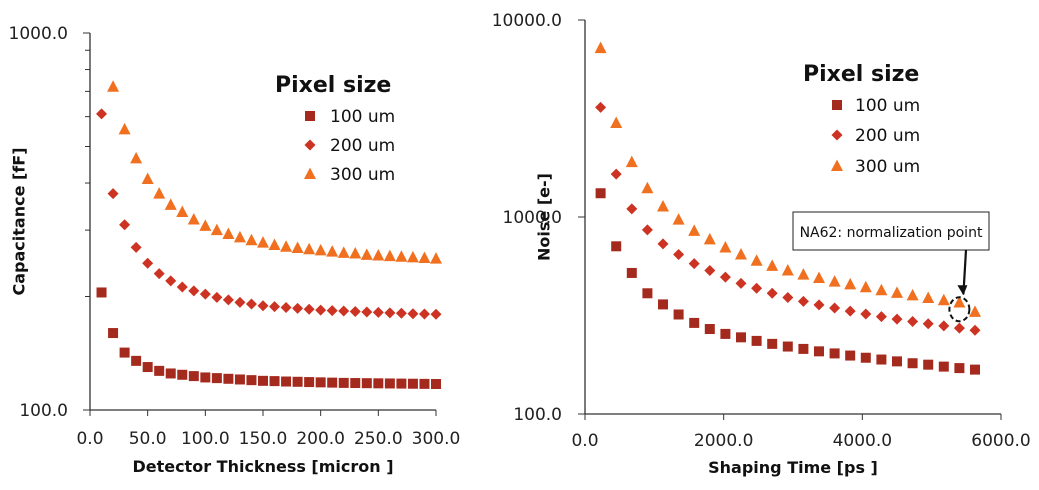  Describe the element at coordinates (362, 146) in the screenshot. I see `legend-label: 200 um` at that location.